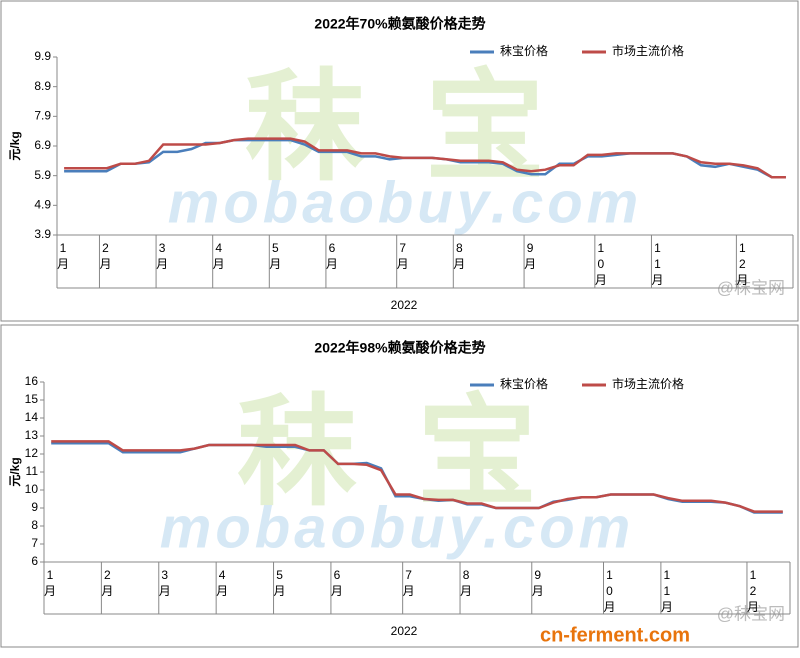 The image size is (800, 658). Describe the element at coordinates (42, 175) in the screenshot. I see `y-tick-label: 5.9` at that location.